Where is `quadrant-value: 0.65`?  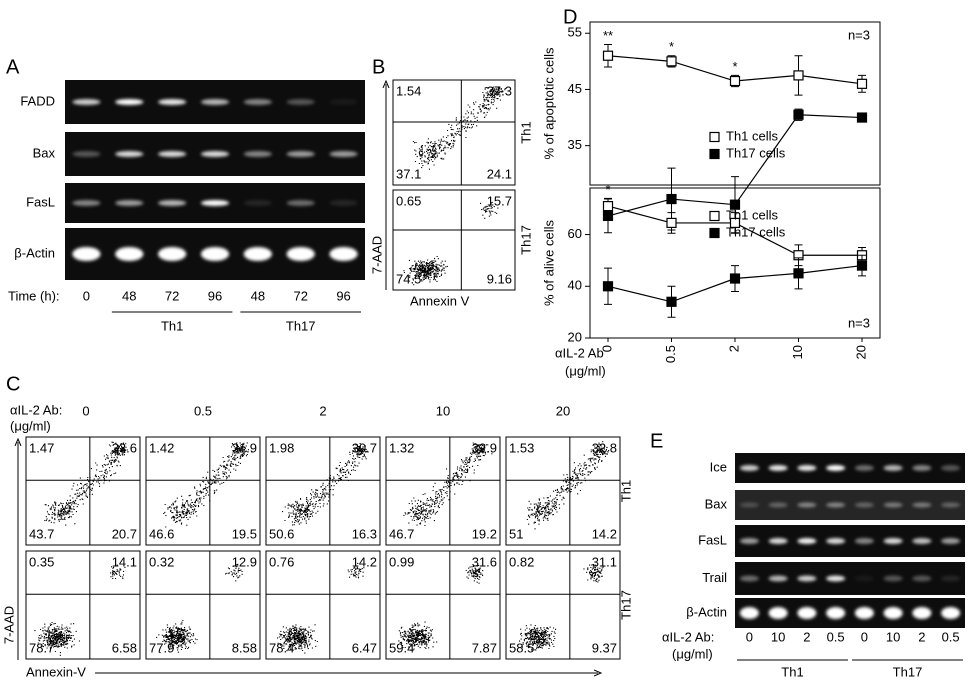 quadrant-value: 0.65 is located at coordinates (408, 200).